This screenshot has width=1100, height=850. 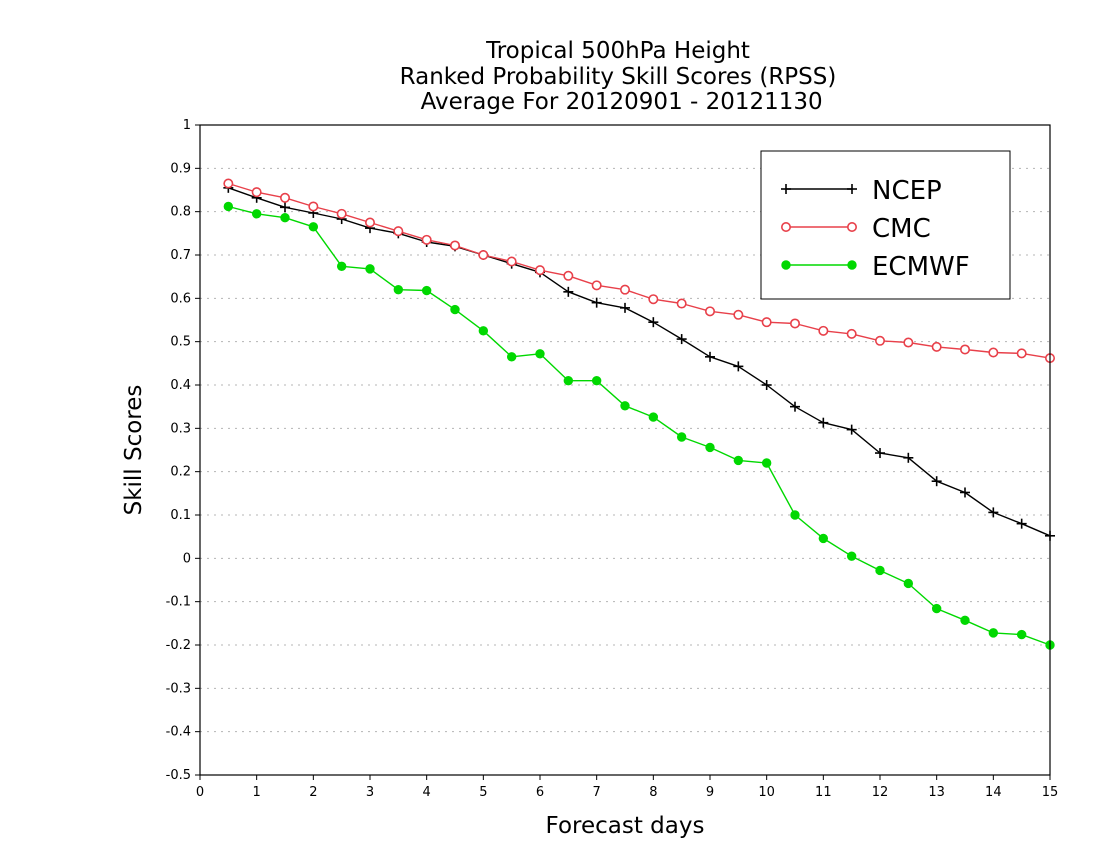 What do you see at coordinates (653, 792) in the screenshot?
I see `x-tick-label: 8` at bounding box center [653, 792].